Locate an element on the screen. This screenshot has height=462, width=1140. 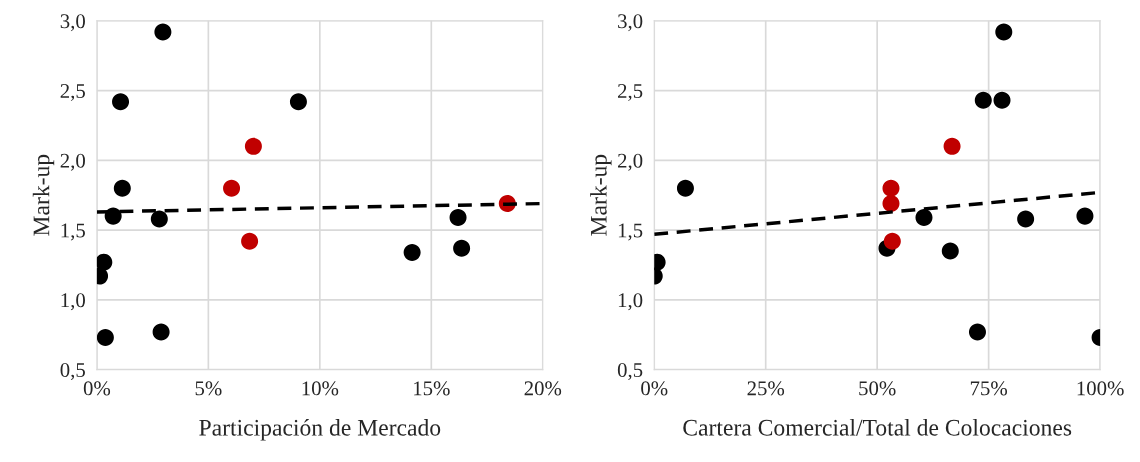
x-tick-label: 75% is located at coordinates (989, 388).